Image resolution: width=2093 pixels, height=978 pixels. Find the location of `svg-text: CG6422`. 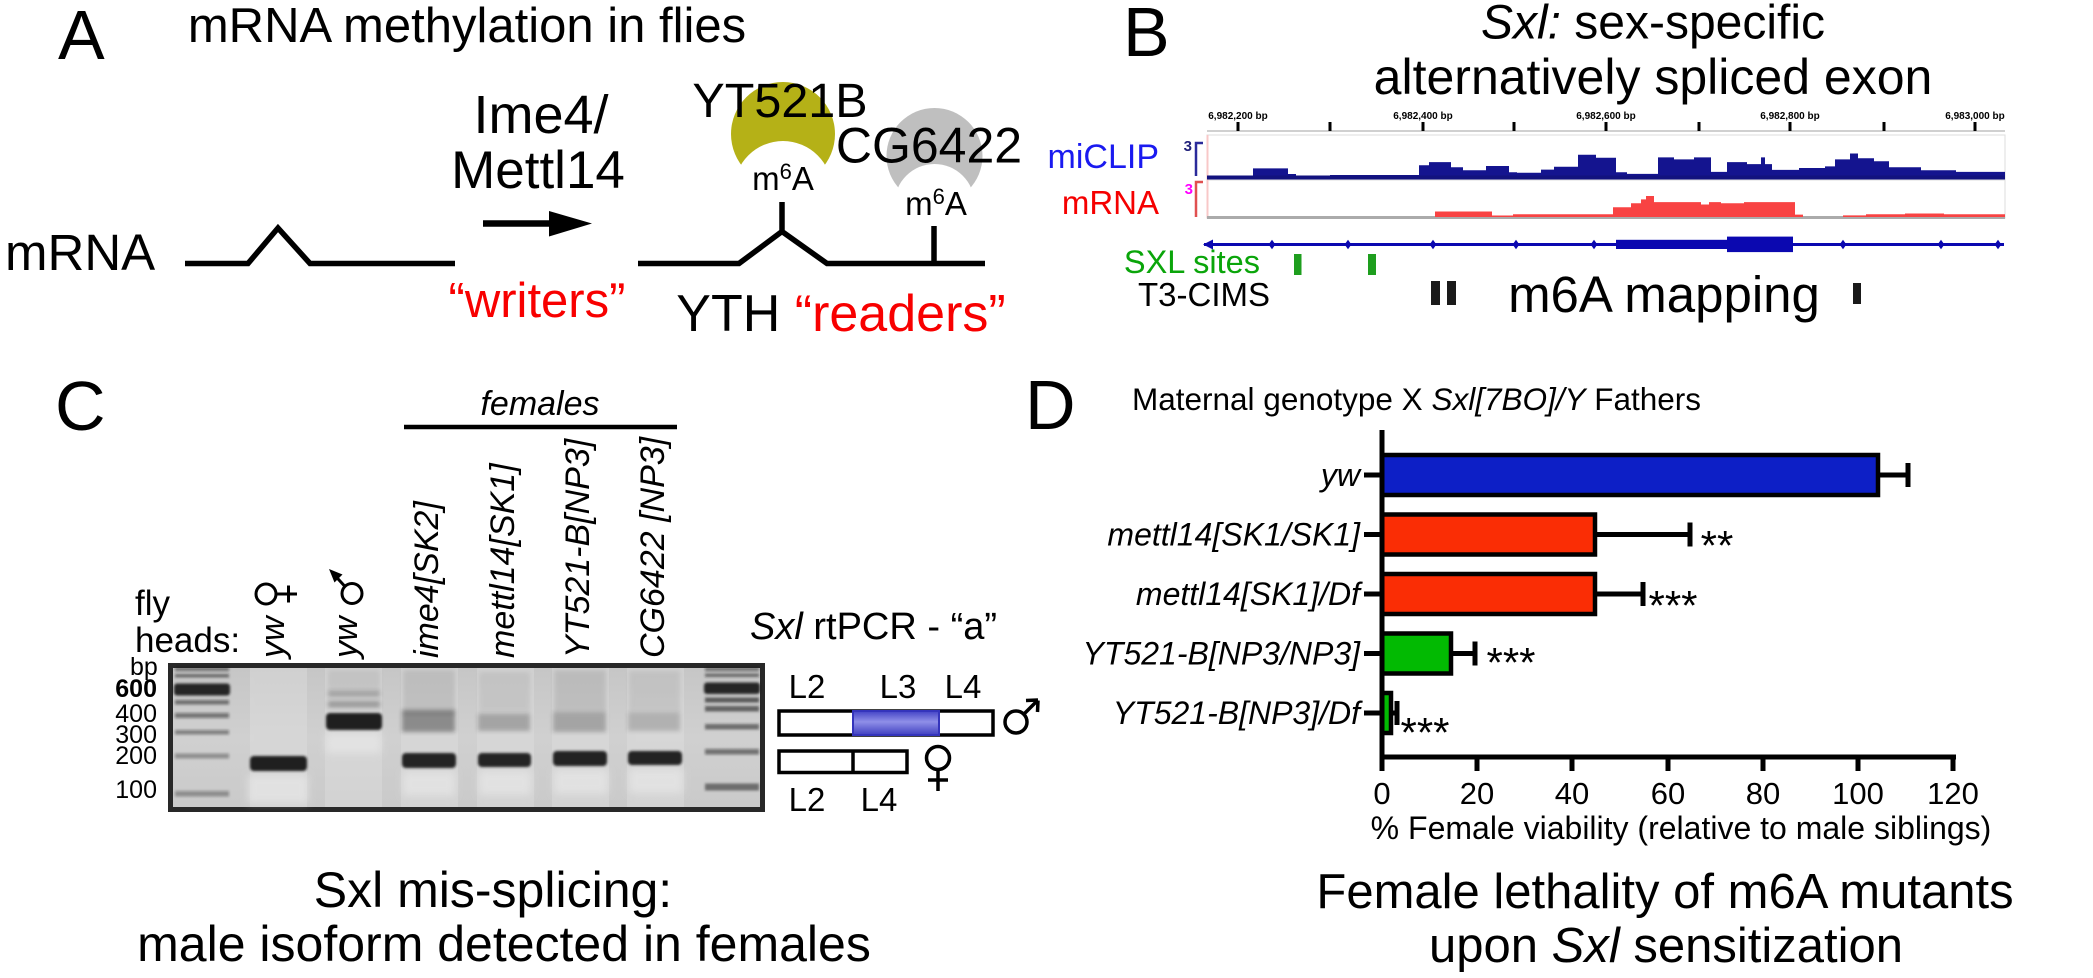

svg-text: CG6422 is located at coordinates (929, 146).